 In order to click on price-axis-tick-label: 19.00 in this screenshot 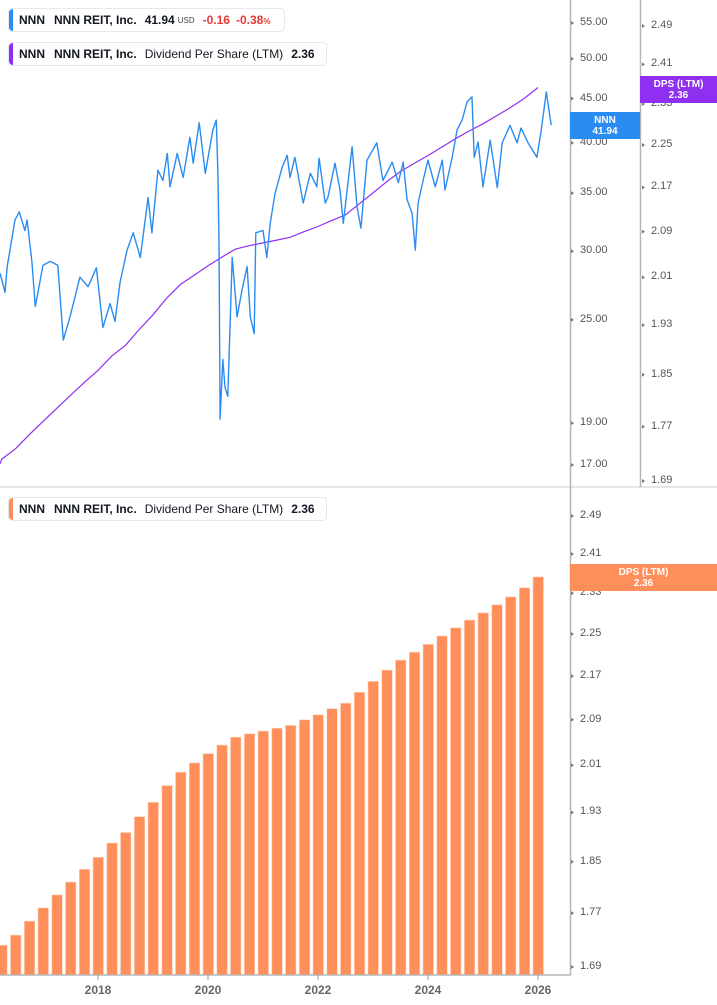, I will do `click(594, 422)`.